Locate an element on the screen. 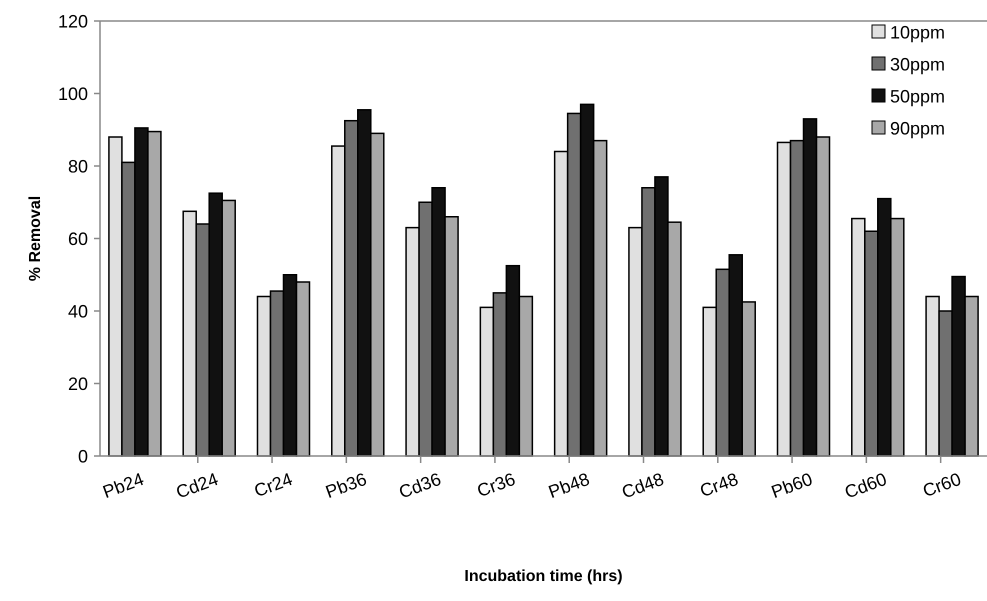  x-tick-label: Cd60 is located at coordinates (866, 485).